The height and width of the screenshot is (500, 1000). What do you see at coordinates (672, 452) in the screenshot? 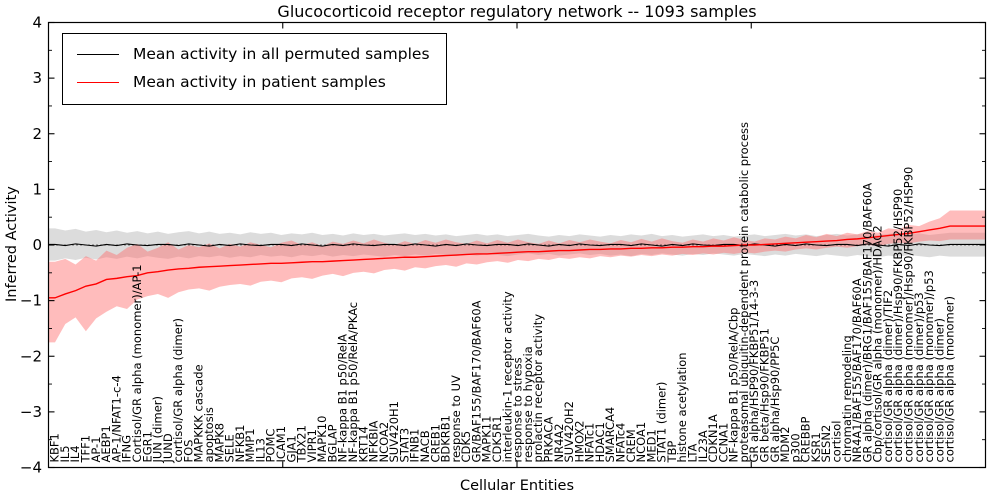
I see `x-category-label: TBP` at bounding box center [672, 452].